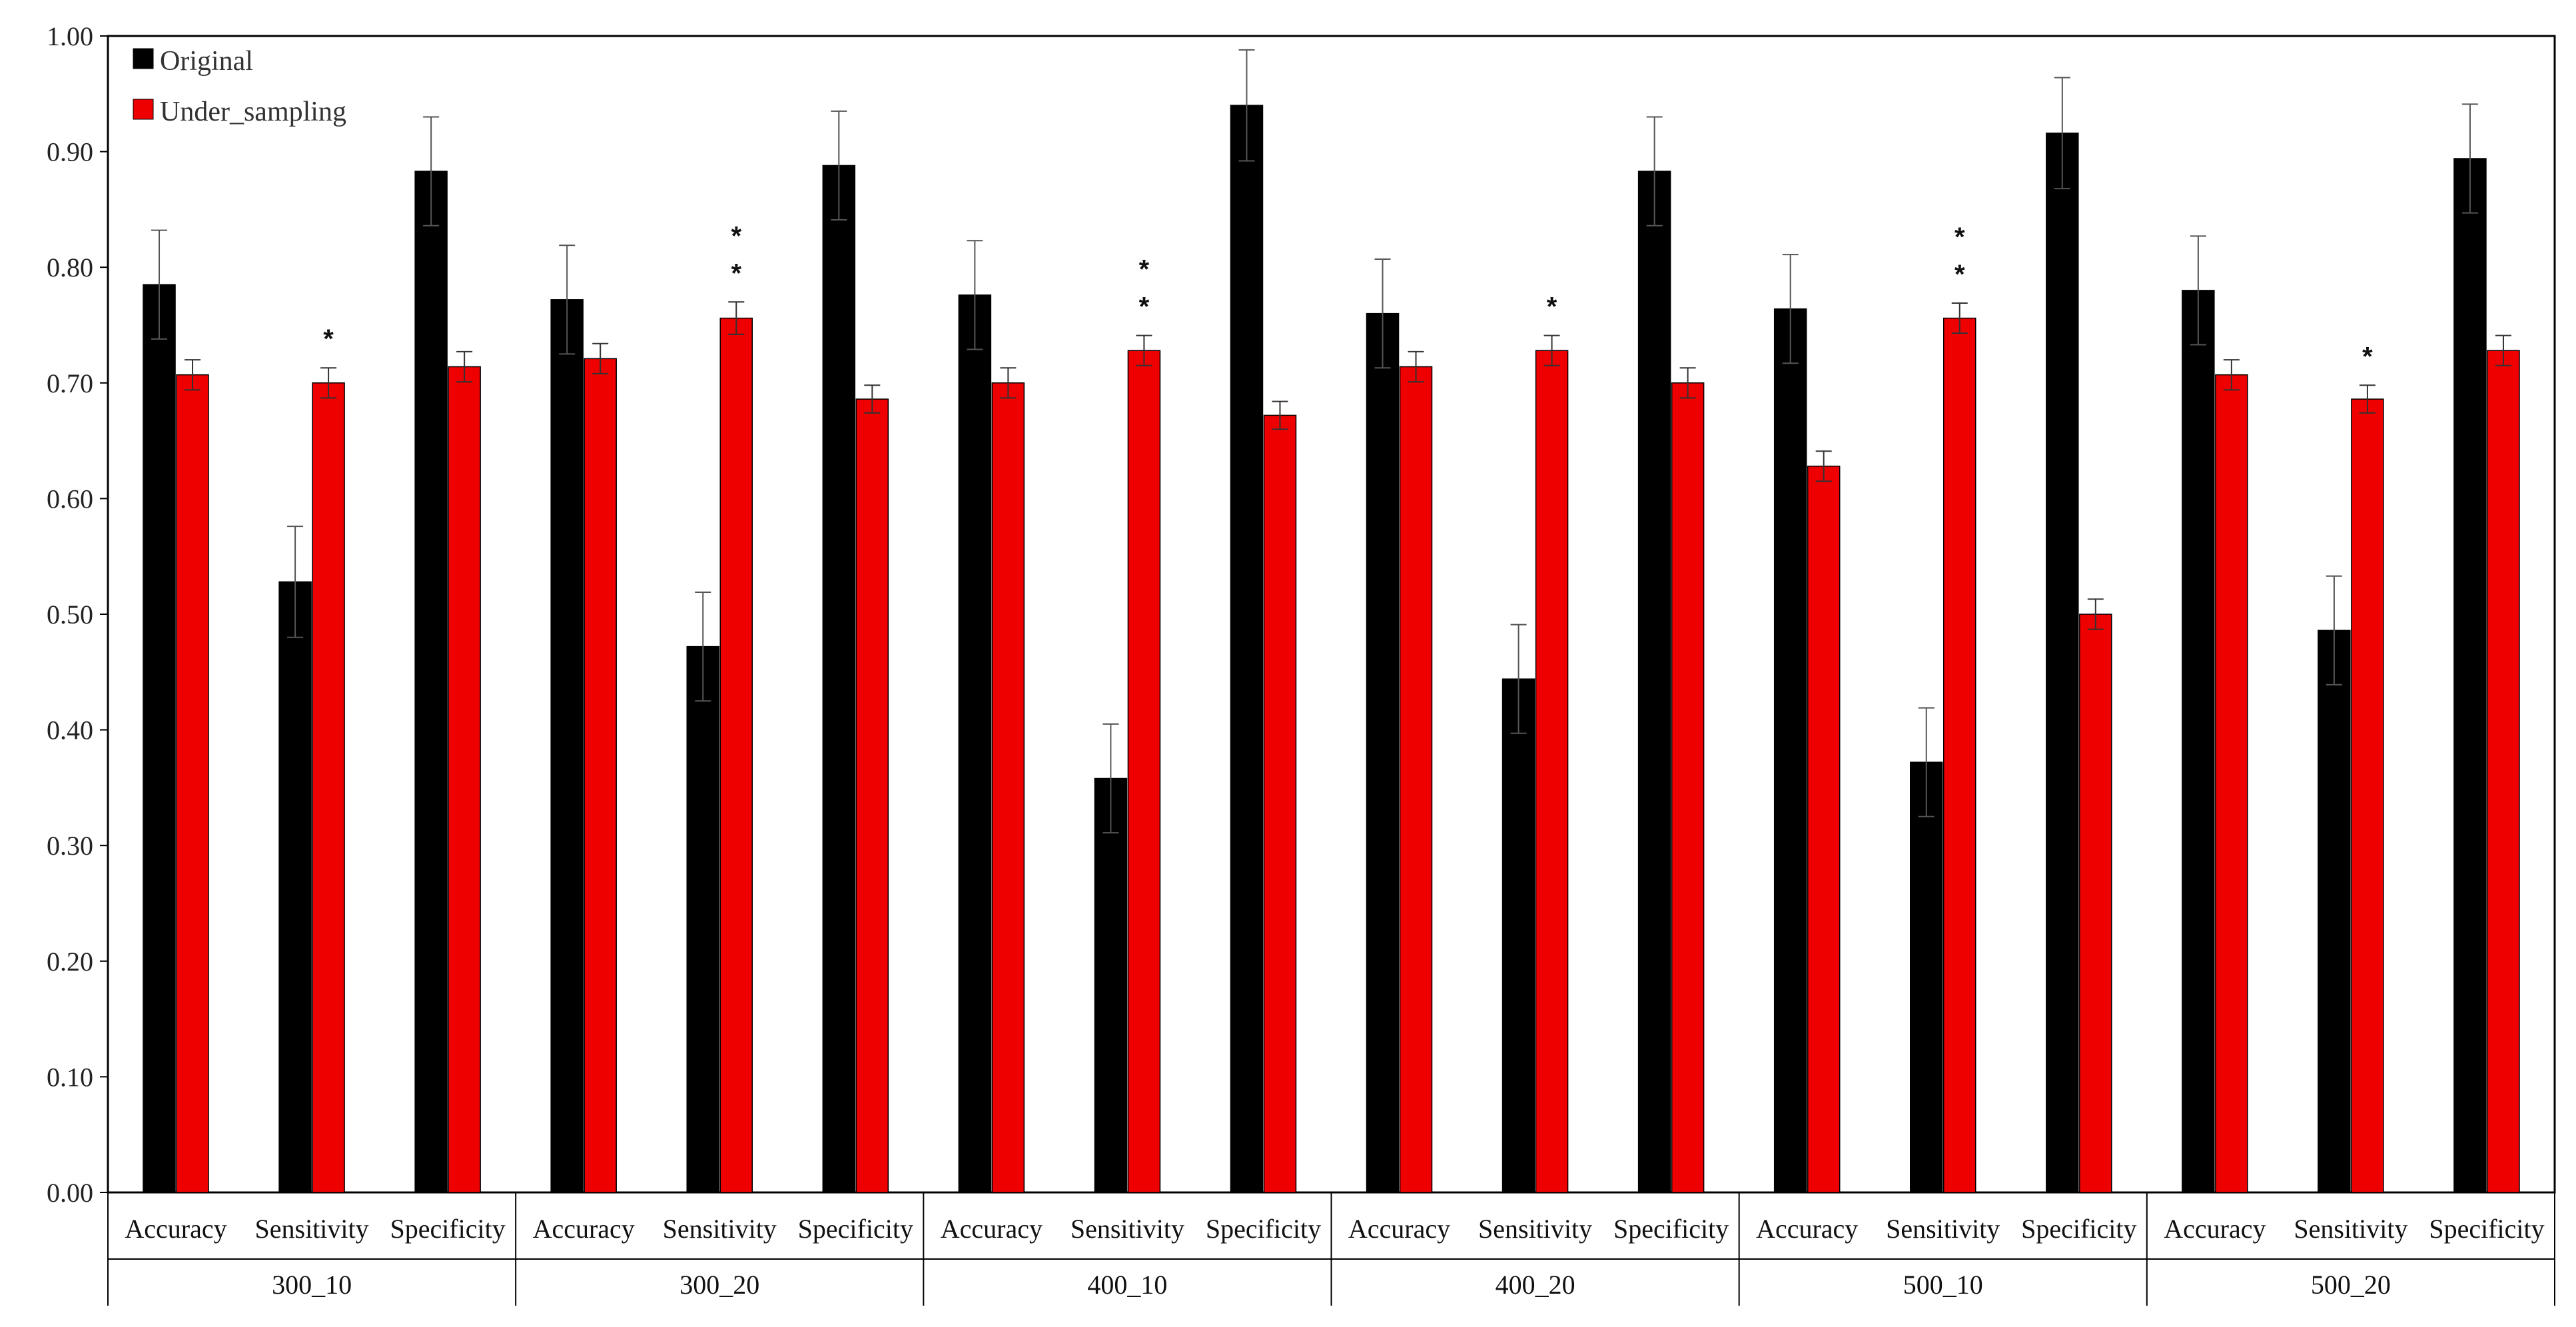 This screenshot has height=1327, width=2576. What do you see at coordinates (70, 730) in the screenshot?
I see `y-tick-label: 0.40` at bounding box center [70, 730].